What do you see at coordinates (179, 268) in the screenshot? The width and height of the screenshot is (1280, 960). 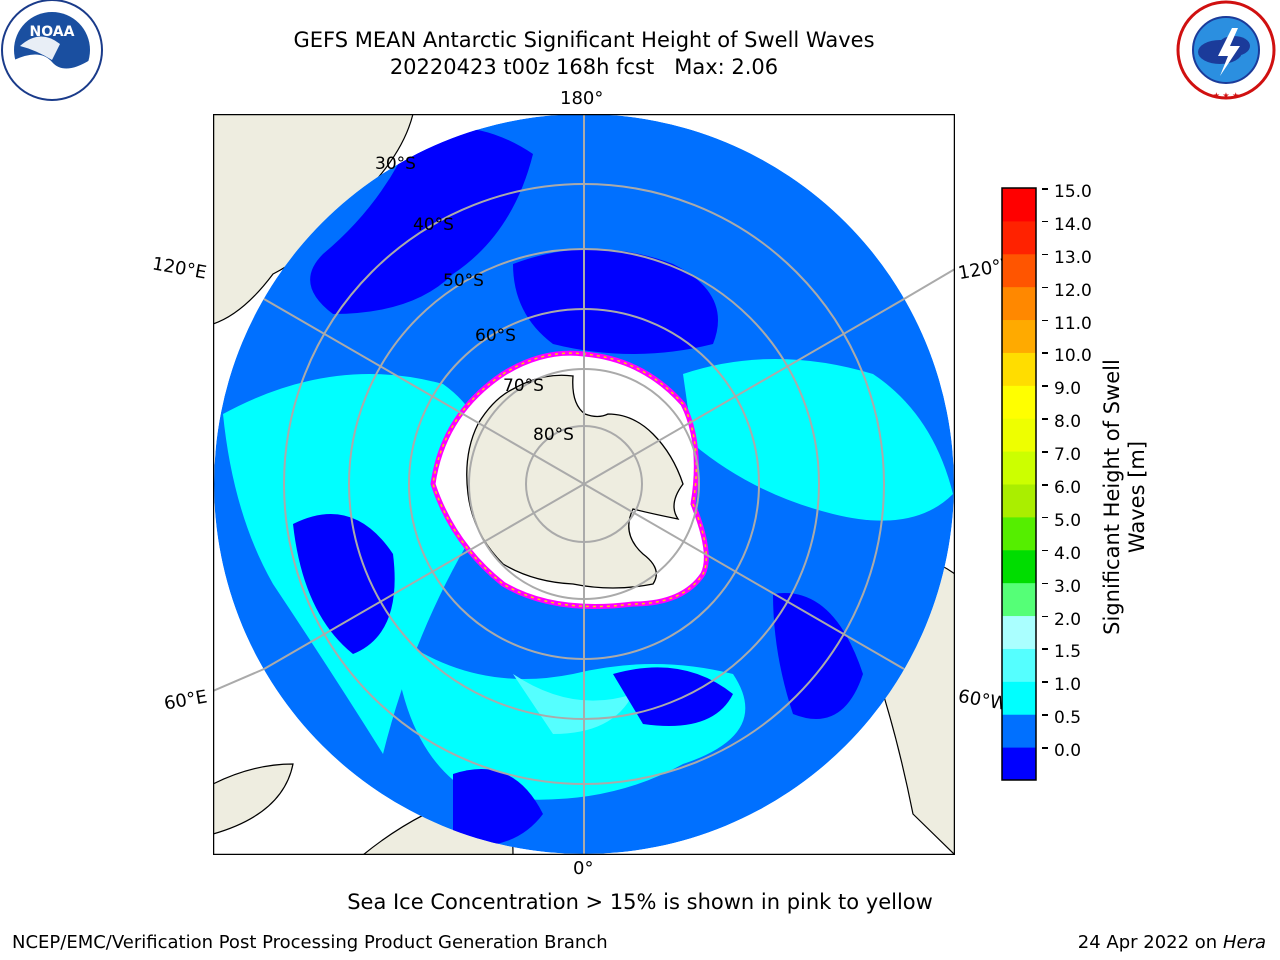 I see `lon-label-120e: 120°E` at bounding box center [179, 268].